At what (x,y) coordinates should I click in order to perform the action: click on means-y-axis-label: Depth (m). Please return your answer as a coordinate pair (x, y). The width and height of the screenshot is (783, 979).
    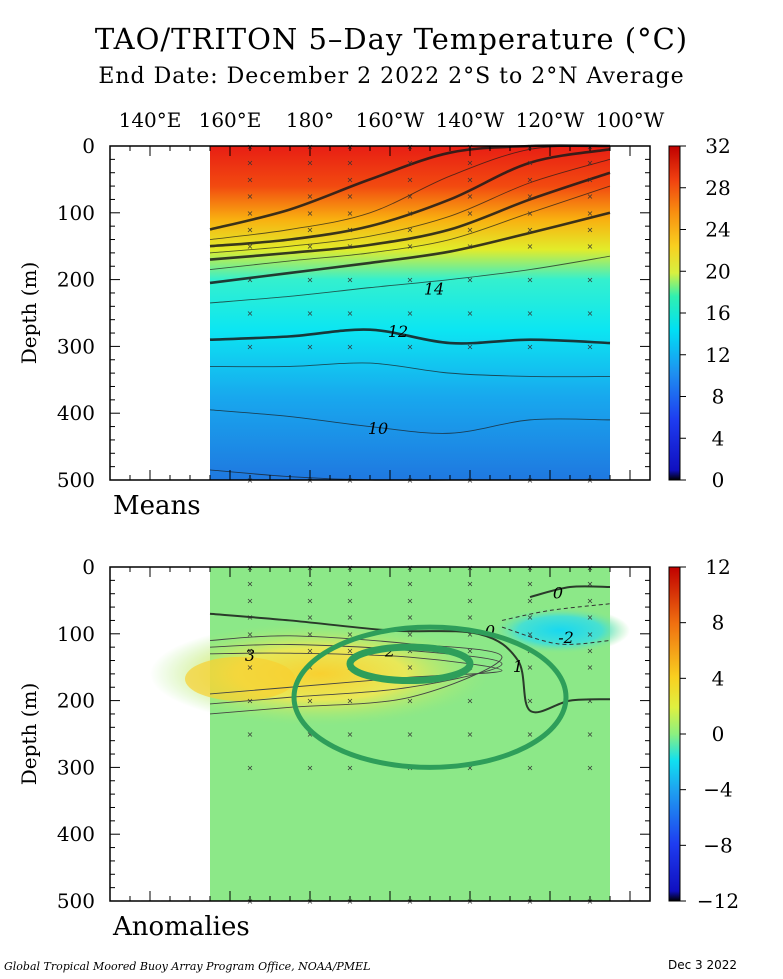
    Looking at the image, I should click on (29, 313).